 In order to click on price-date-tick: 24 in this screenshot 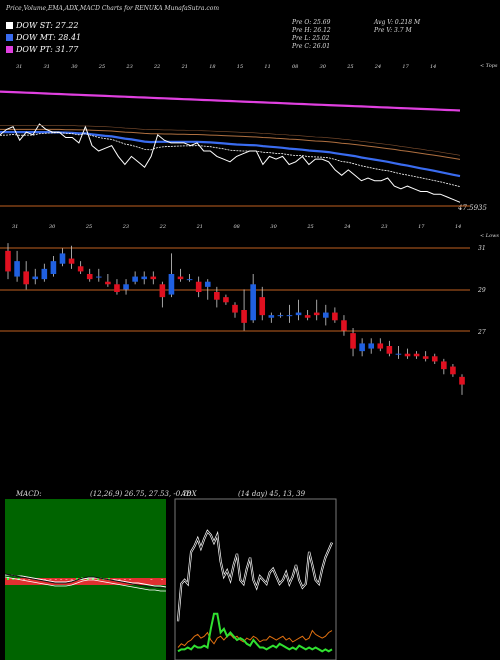, I will do `click(347, 227)`.